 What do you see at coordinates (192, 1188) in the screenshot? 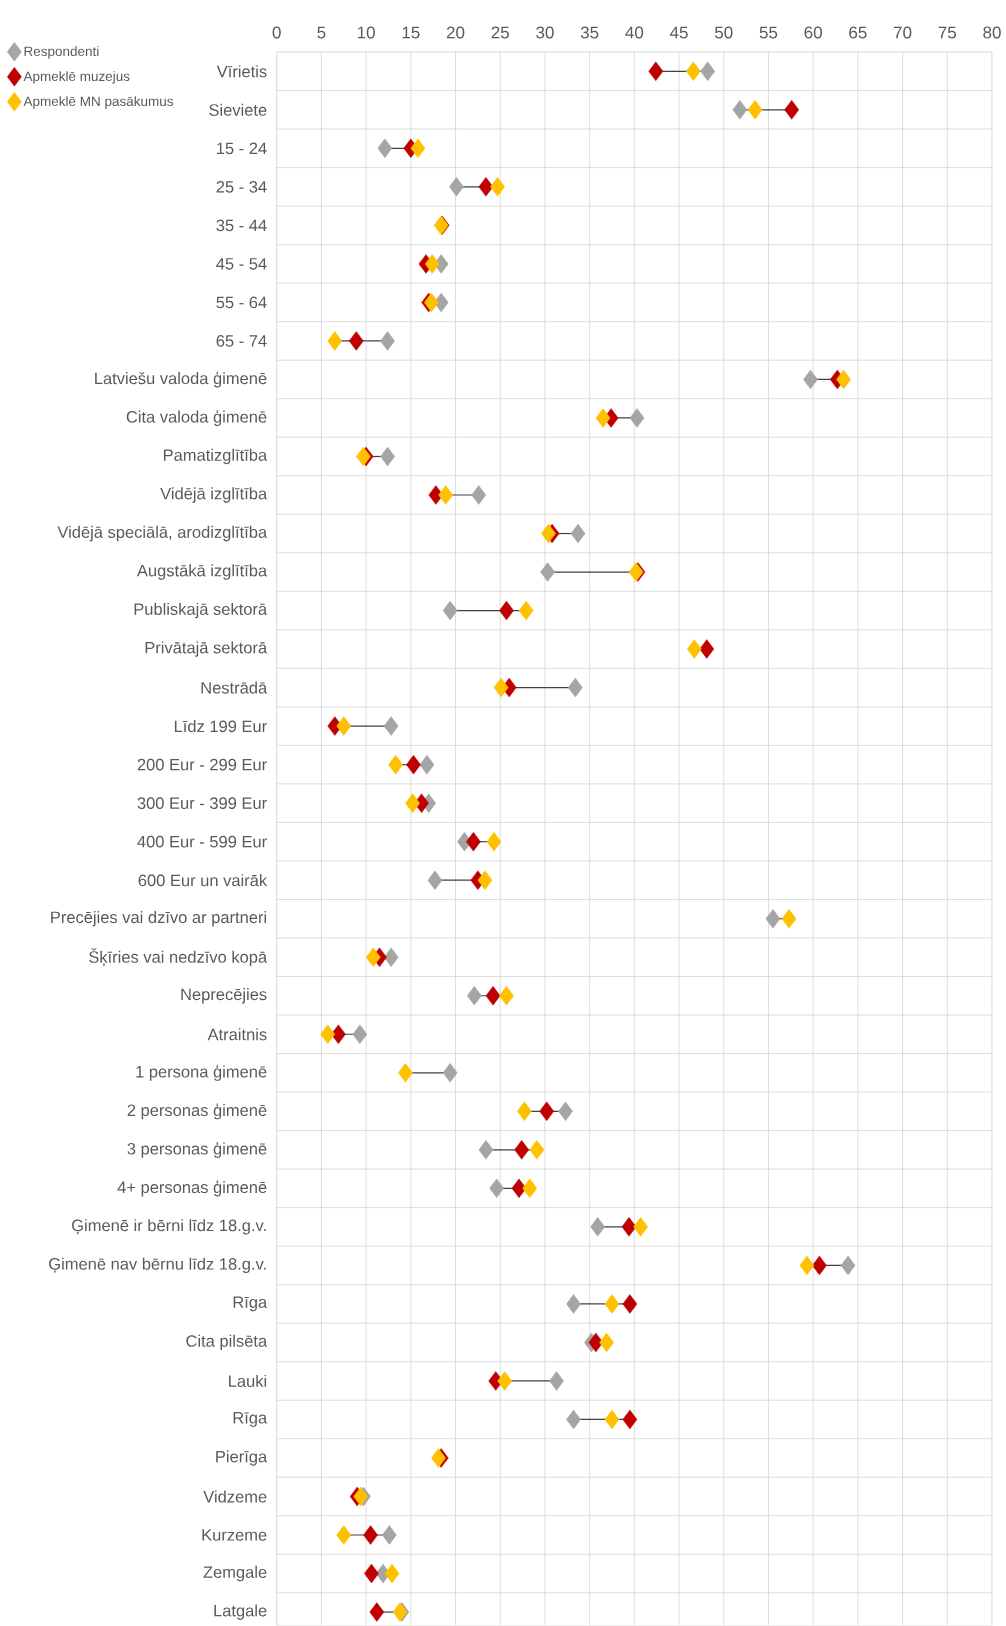
I see `y-tick-label: 4+ personas ģimenē` at bounding box center [192, 1188].